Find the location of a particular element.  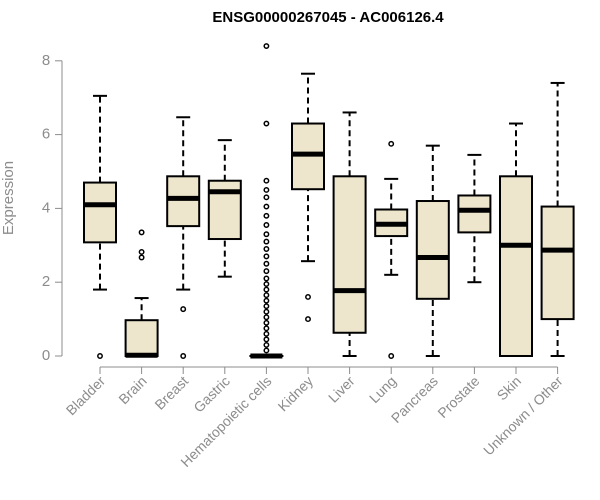

chart-title: ENSG00000267045 - AC006126.4 is located at coordinates (328, 17).